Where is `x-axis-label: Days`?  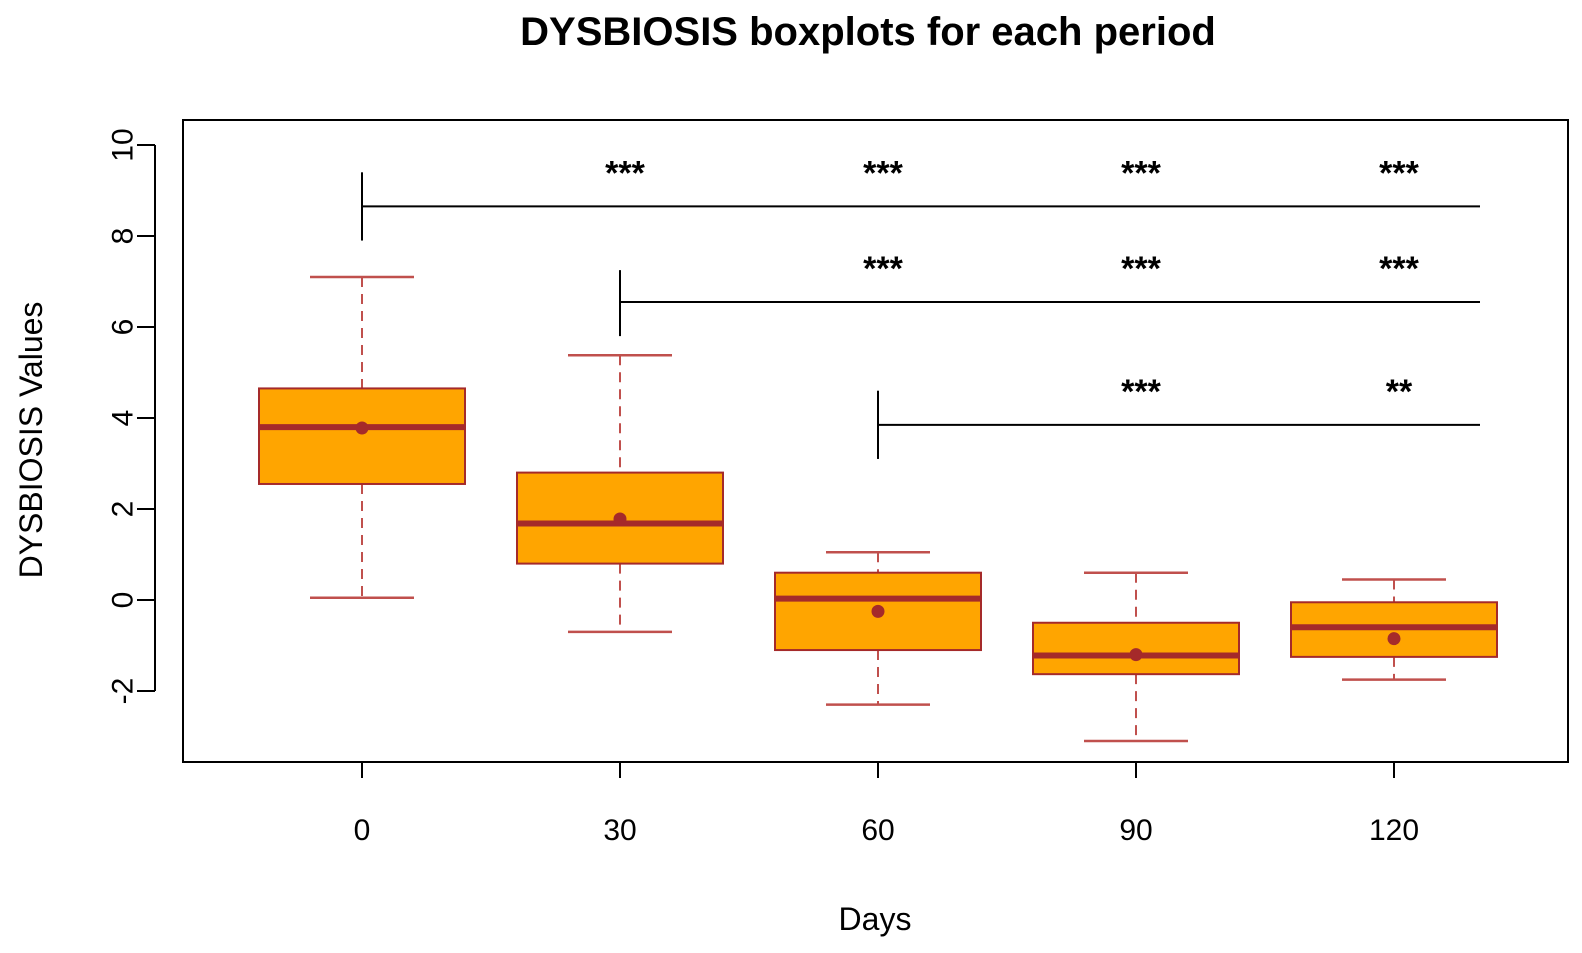
x-axis-label: Days is located at coordinates (875, 919).